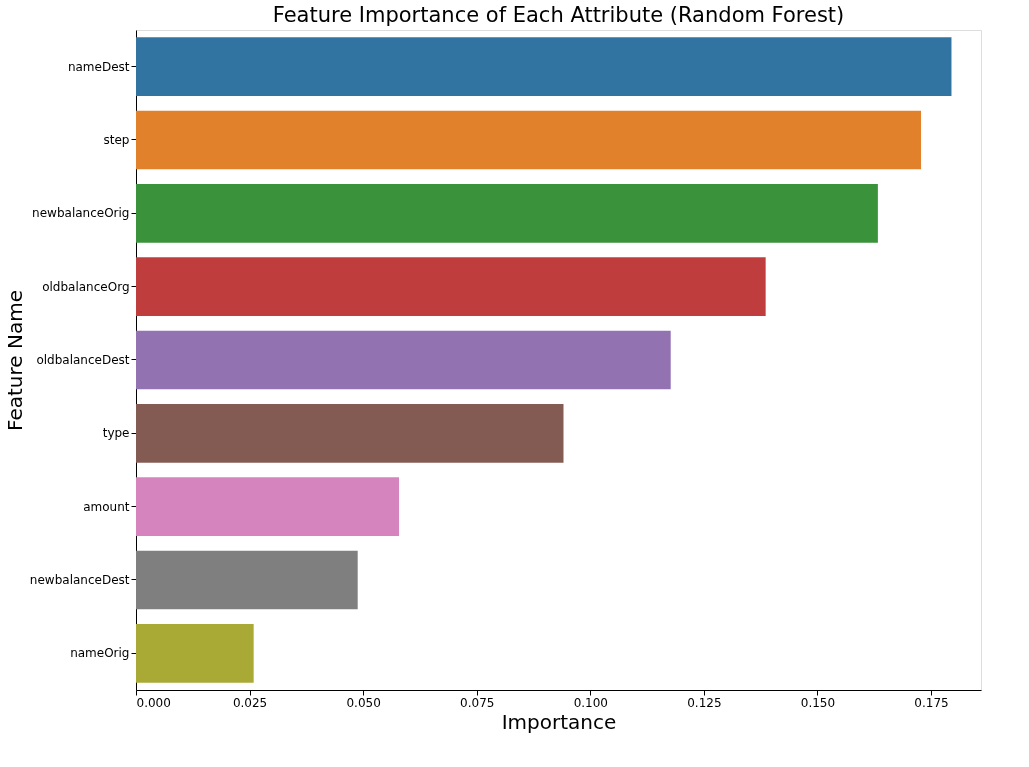  What do you see at coordinates (250, 702) in the screenshot?
I see `x-tick-label: 0.025` at bounding box center [250, 702].